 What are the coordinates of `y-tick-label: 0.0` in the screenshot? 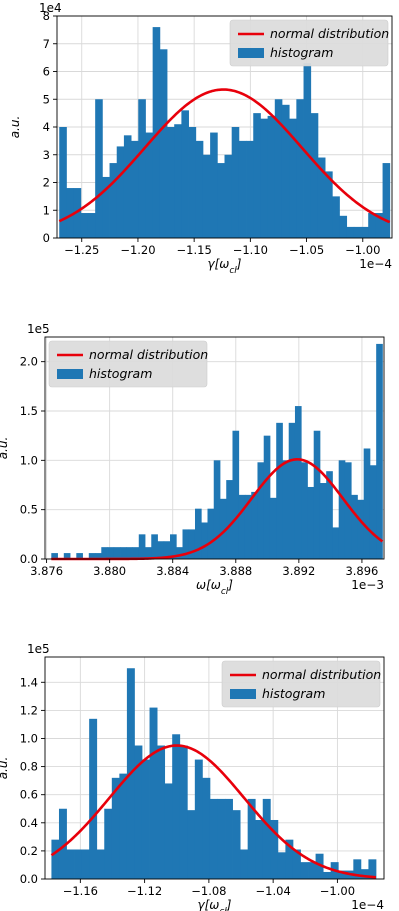 It's located at (29, 559).